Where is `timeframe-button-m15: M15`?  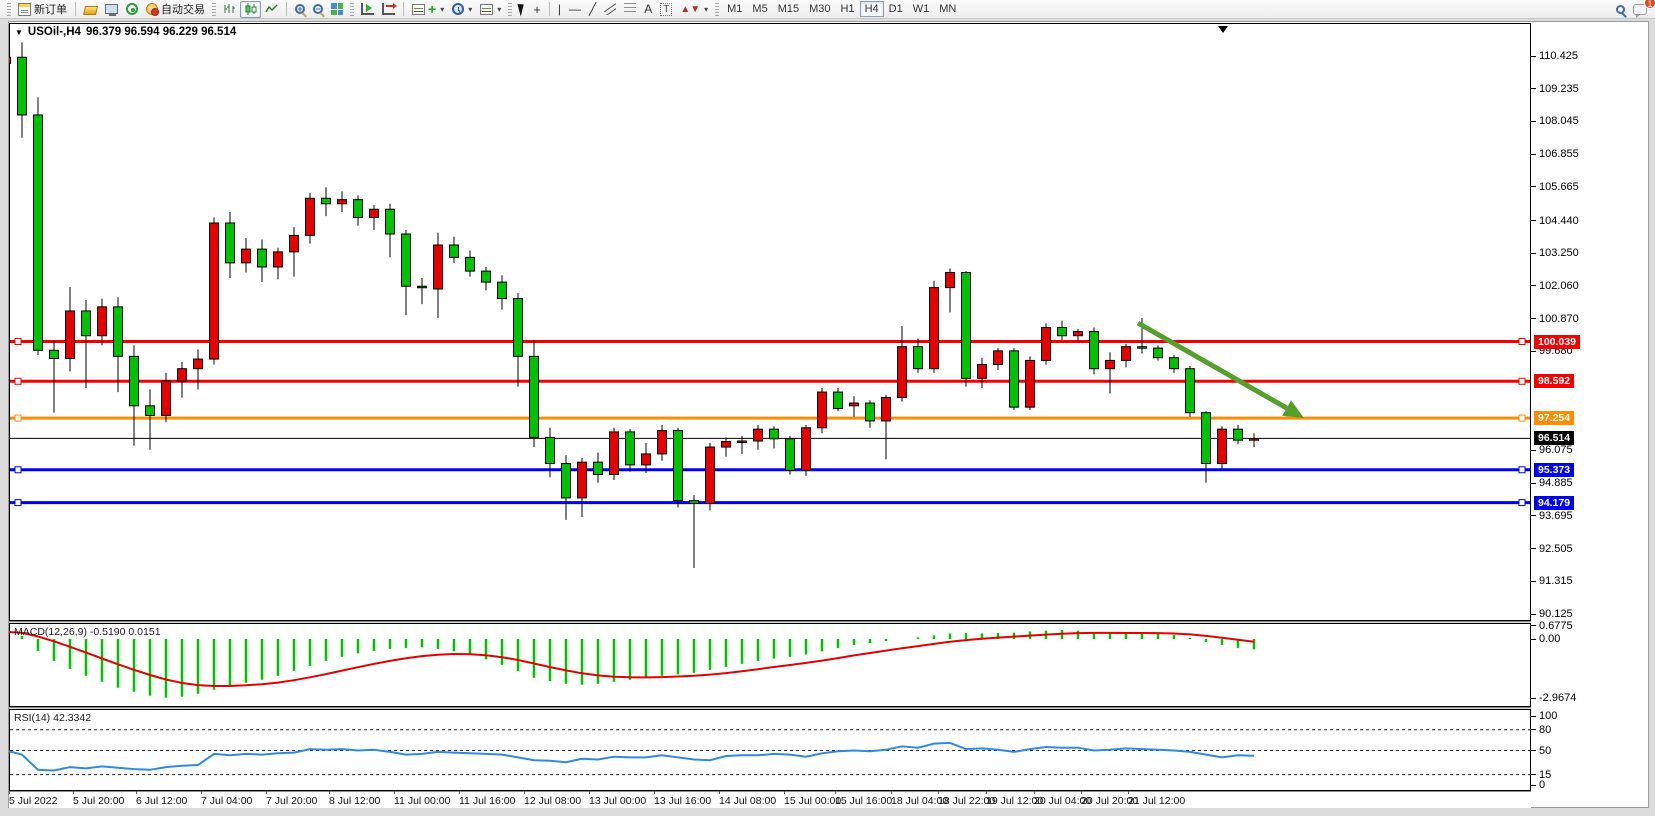 timeframe-button-m15: M15 is located at coordinates (788, 9).